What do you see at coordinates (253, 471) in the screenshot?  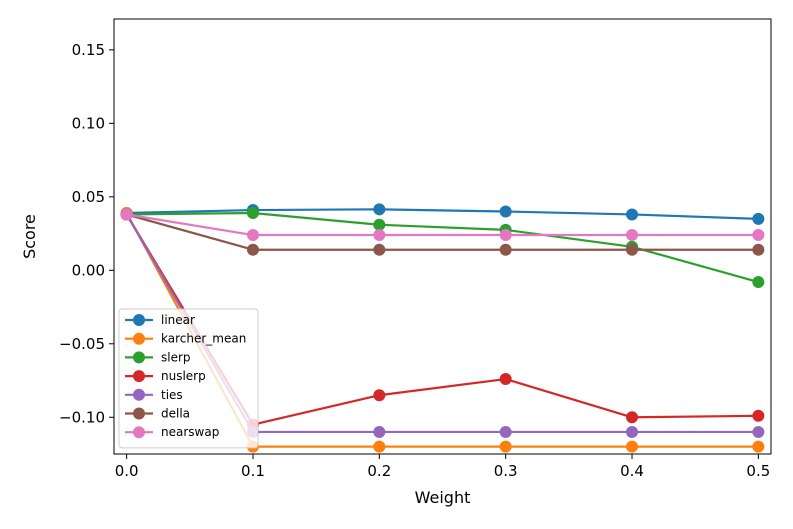 I see `x-tick-label: 0.1` at bounding box center [253, 471].